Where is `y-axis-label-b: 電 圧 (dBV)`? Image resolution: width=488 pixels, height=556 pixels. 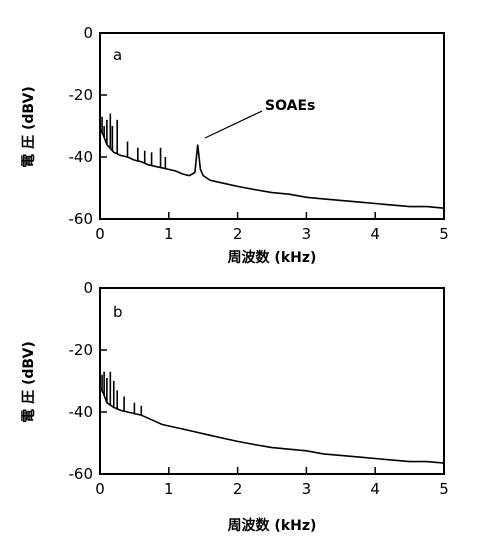 y-axis-label-b: 電 圧 (dBV) is located at coordinates (28, 382).